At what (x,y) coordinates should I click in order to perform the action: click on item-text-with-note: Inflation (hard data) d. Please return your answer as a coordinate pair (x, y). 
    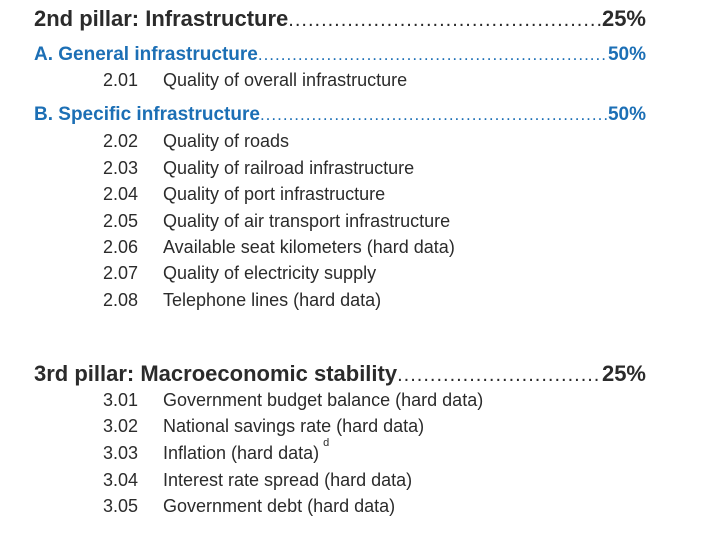
    Looking at the image, I should click on (246, 450).